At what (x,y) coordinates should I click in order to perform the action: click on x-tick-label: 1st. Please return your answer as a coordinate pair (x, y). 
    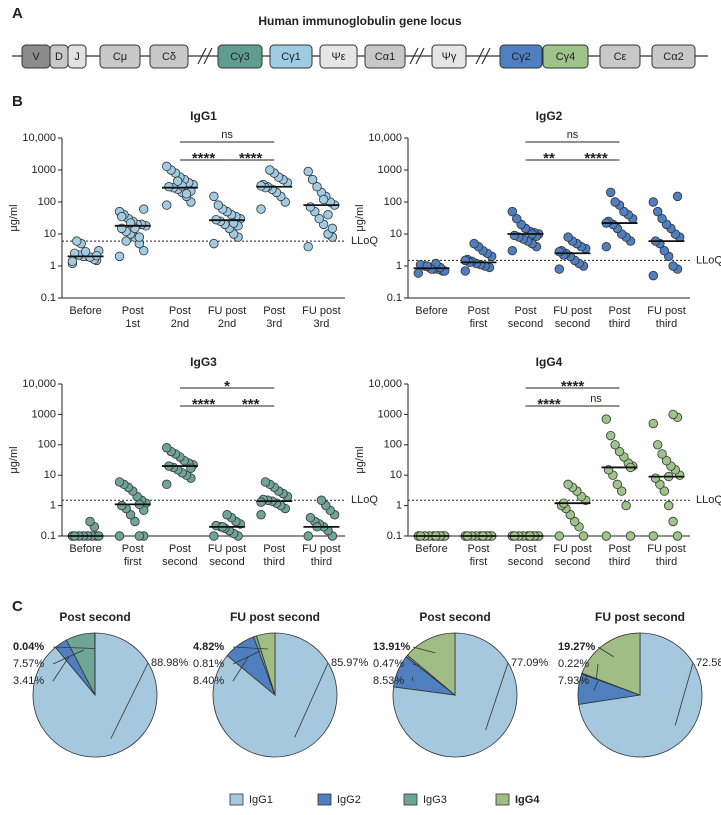
    Looking at the image, I should click on (132, 324).